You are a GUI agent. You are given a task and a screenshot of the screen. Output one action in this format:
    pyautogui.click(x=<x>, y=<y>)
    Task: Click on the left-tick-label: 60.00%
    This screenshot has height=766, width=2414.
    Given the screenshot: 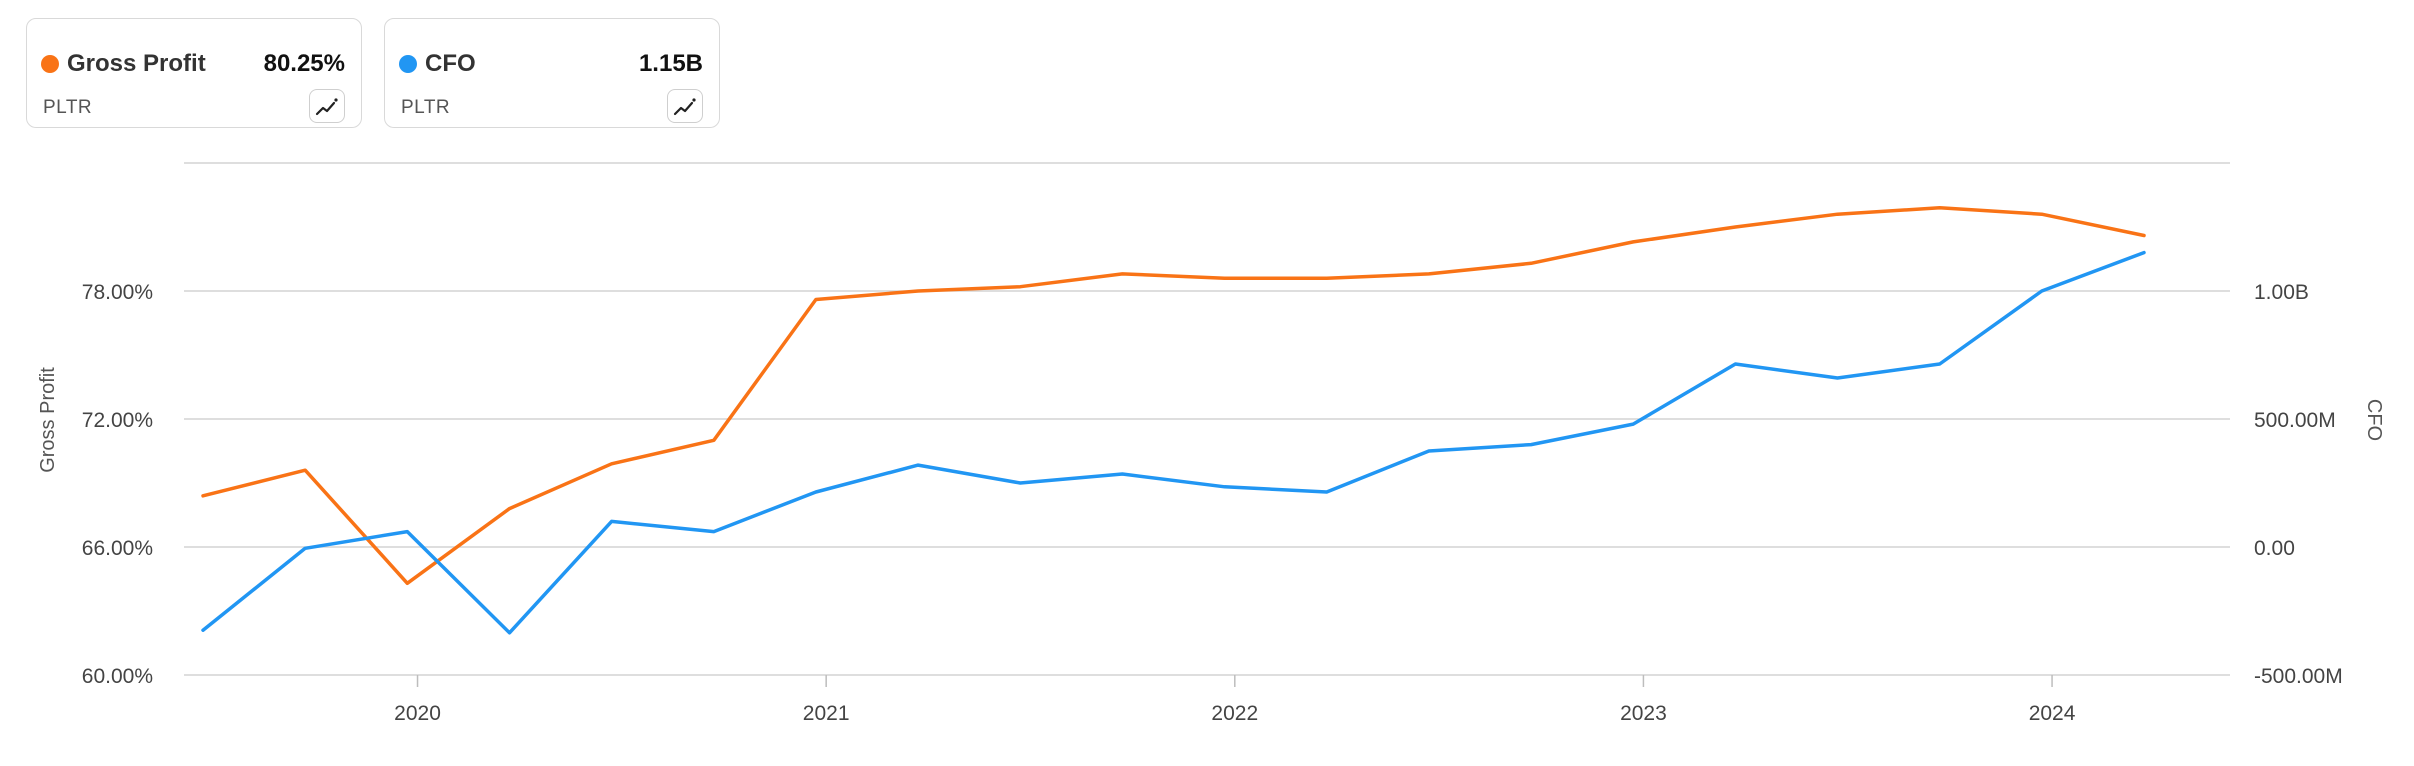 What is the action you would take?
    pyautogui.click(x=117, y=676)
    